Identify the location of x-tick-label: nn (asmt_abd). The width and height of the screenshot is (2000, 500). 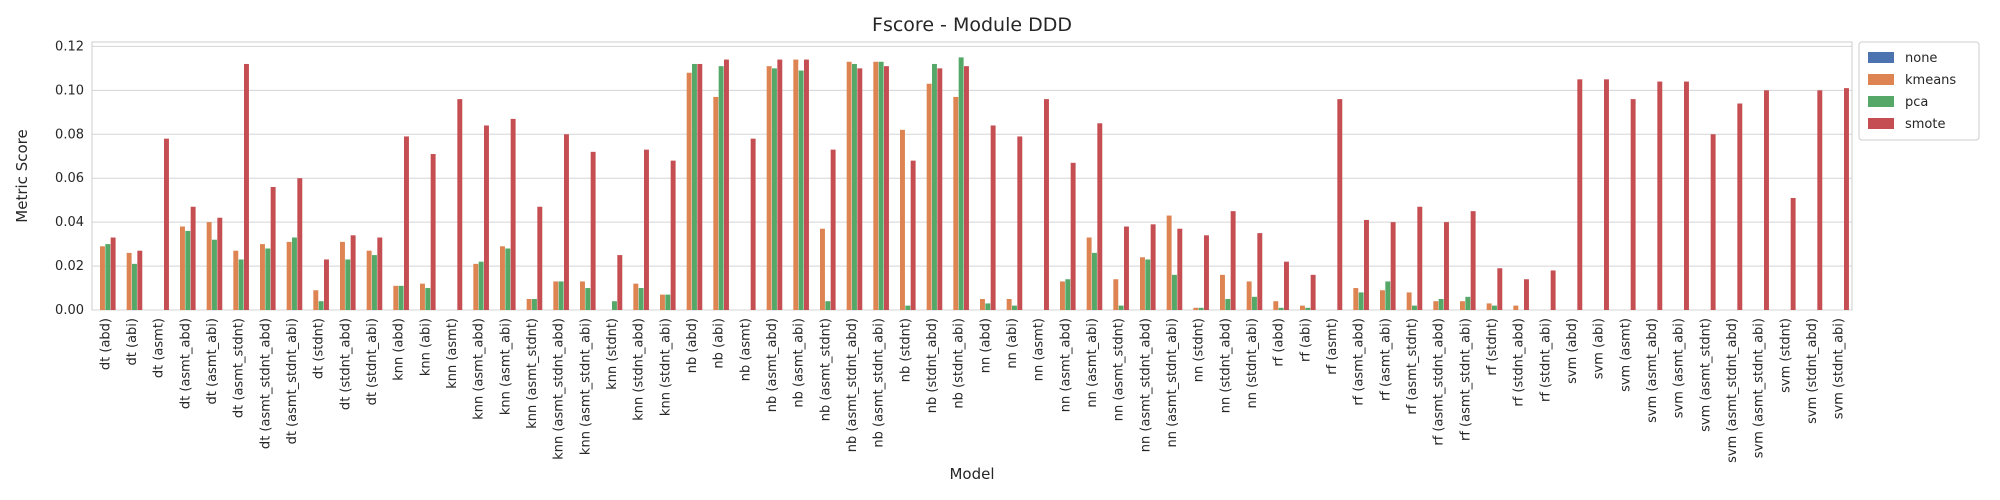
(1065, 365).